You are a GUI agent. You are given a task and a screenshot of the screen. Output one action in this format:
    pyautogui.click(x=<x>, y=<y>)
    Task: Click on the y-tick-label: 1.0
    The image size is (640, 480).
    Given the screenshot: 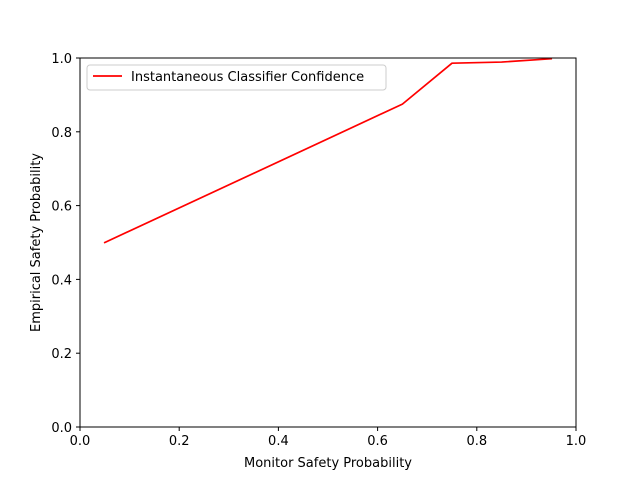 What is the action you would take?
    pyautogui.click(x=61, y=59)
    